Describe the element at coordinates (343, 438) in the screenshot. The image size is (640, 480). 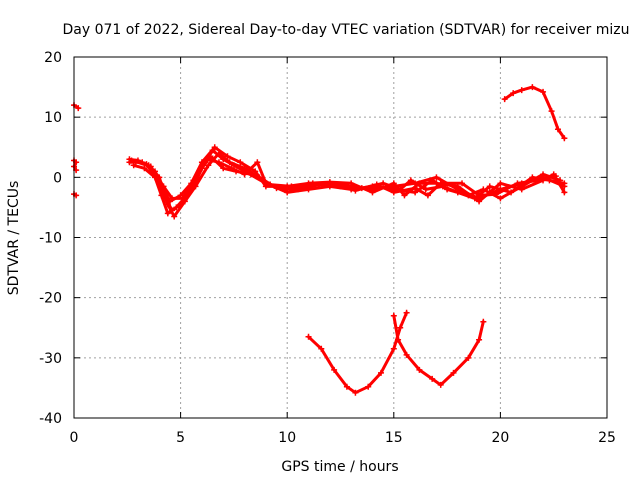
I see `x-tick-labels: 0 5 10 15 20 25` at that location.